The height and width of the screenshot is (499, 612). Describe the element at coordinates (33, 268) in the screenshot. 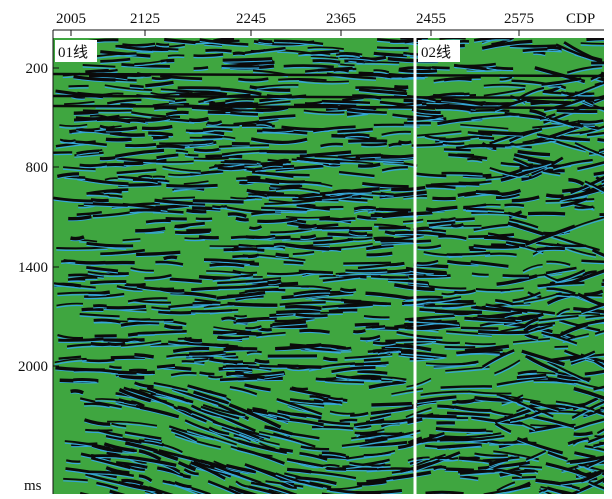

I see `y-tick-label: 1400` at that location.